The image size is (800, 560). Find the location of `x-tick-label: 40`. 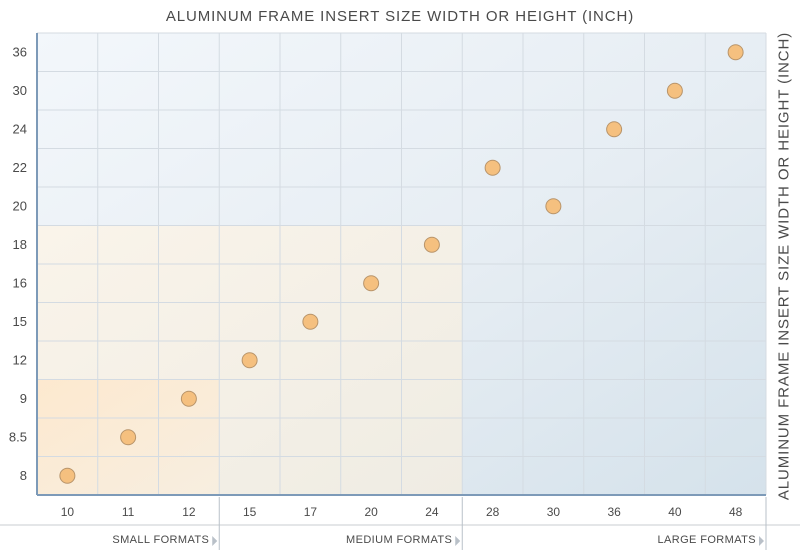

x-tick-label: 40 is located at coordinates (675, 512).